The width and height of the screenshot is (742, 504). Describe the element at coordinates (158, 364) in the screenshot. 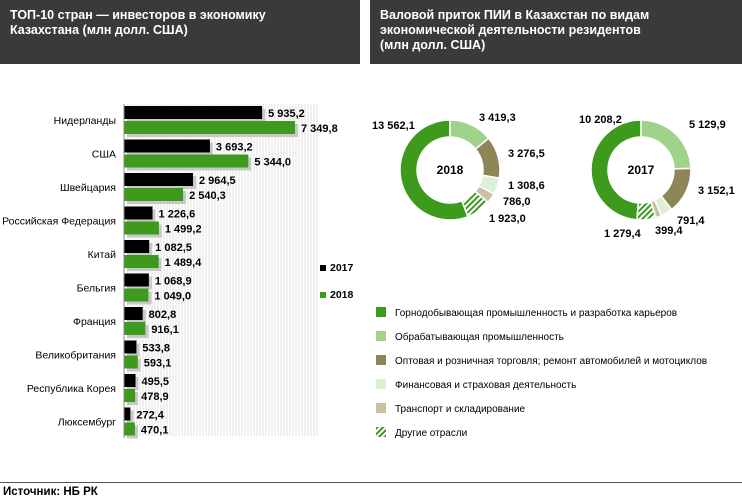

I see `bar-value-label: 593,1` at that location.